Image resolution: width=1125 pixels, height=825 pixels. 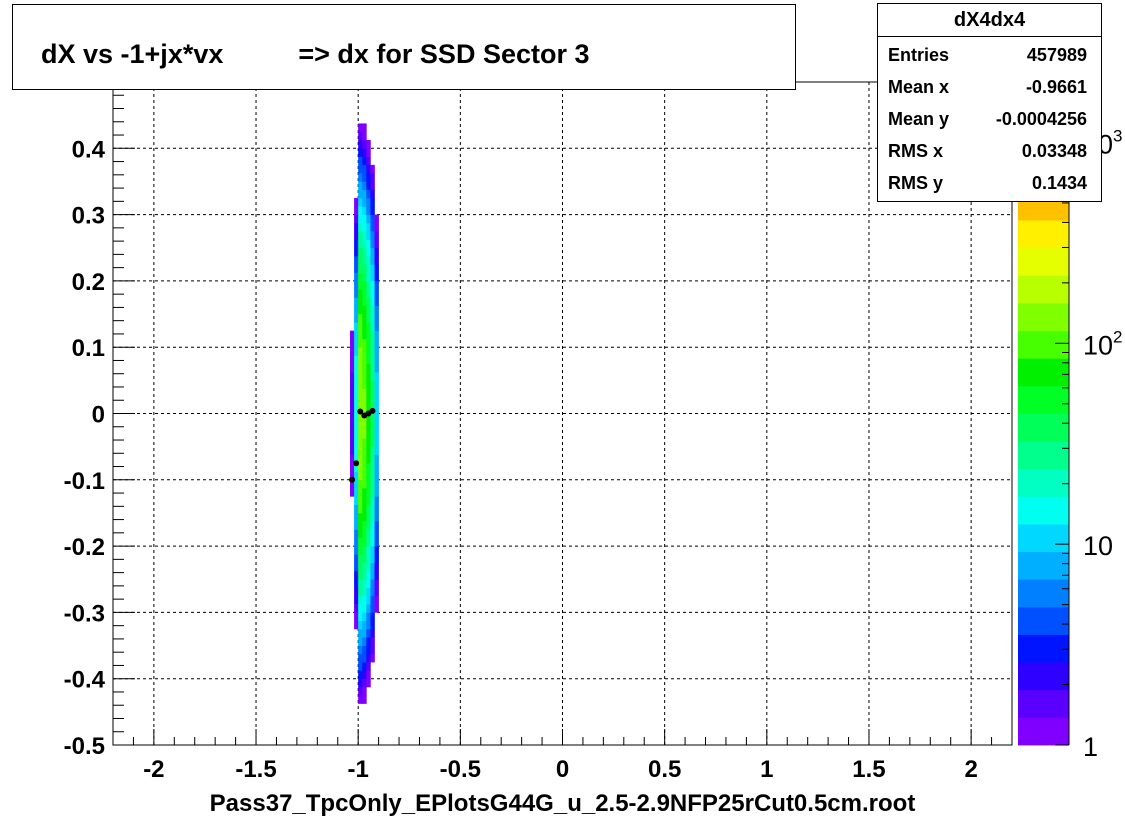 What do you see at coordinates (916, 151) in the screenshot?
I see `stats-label: RMS x` at bounding box center [916, 151].